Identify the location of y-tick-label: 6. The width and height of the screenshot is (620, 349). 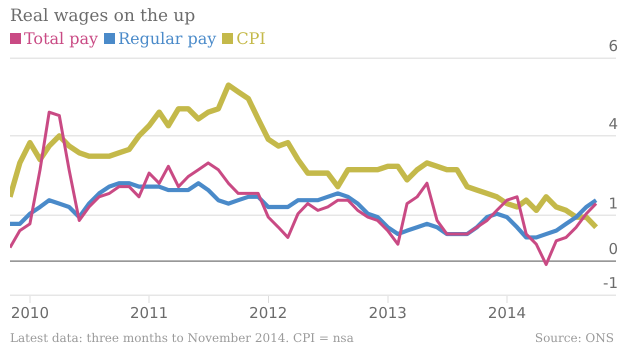
(613, 45).